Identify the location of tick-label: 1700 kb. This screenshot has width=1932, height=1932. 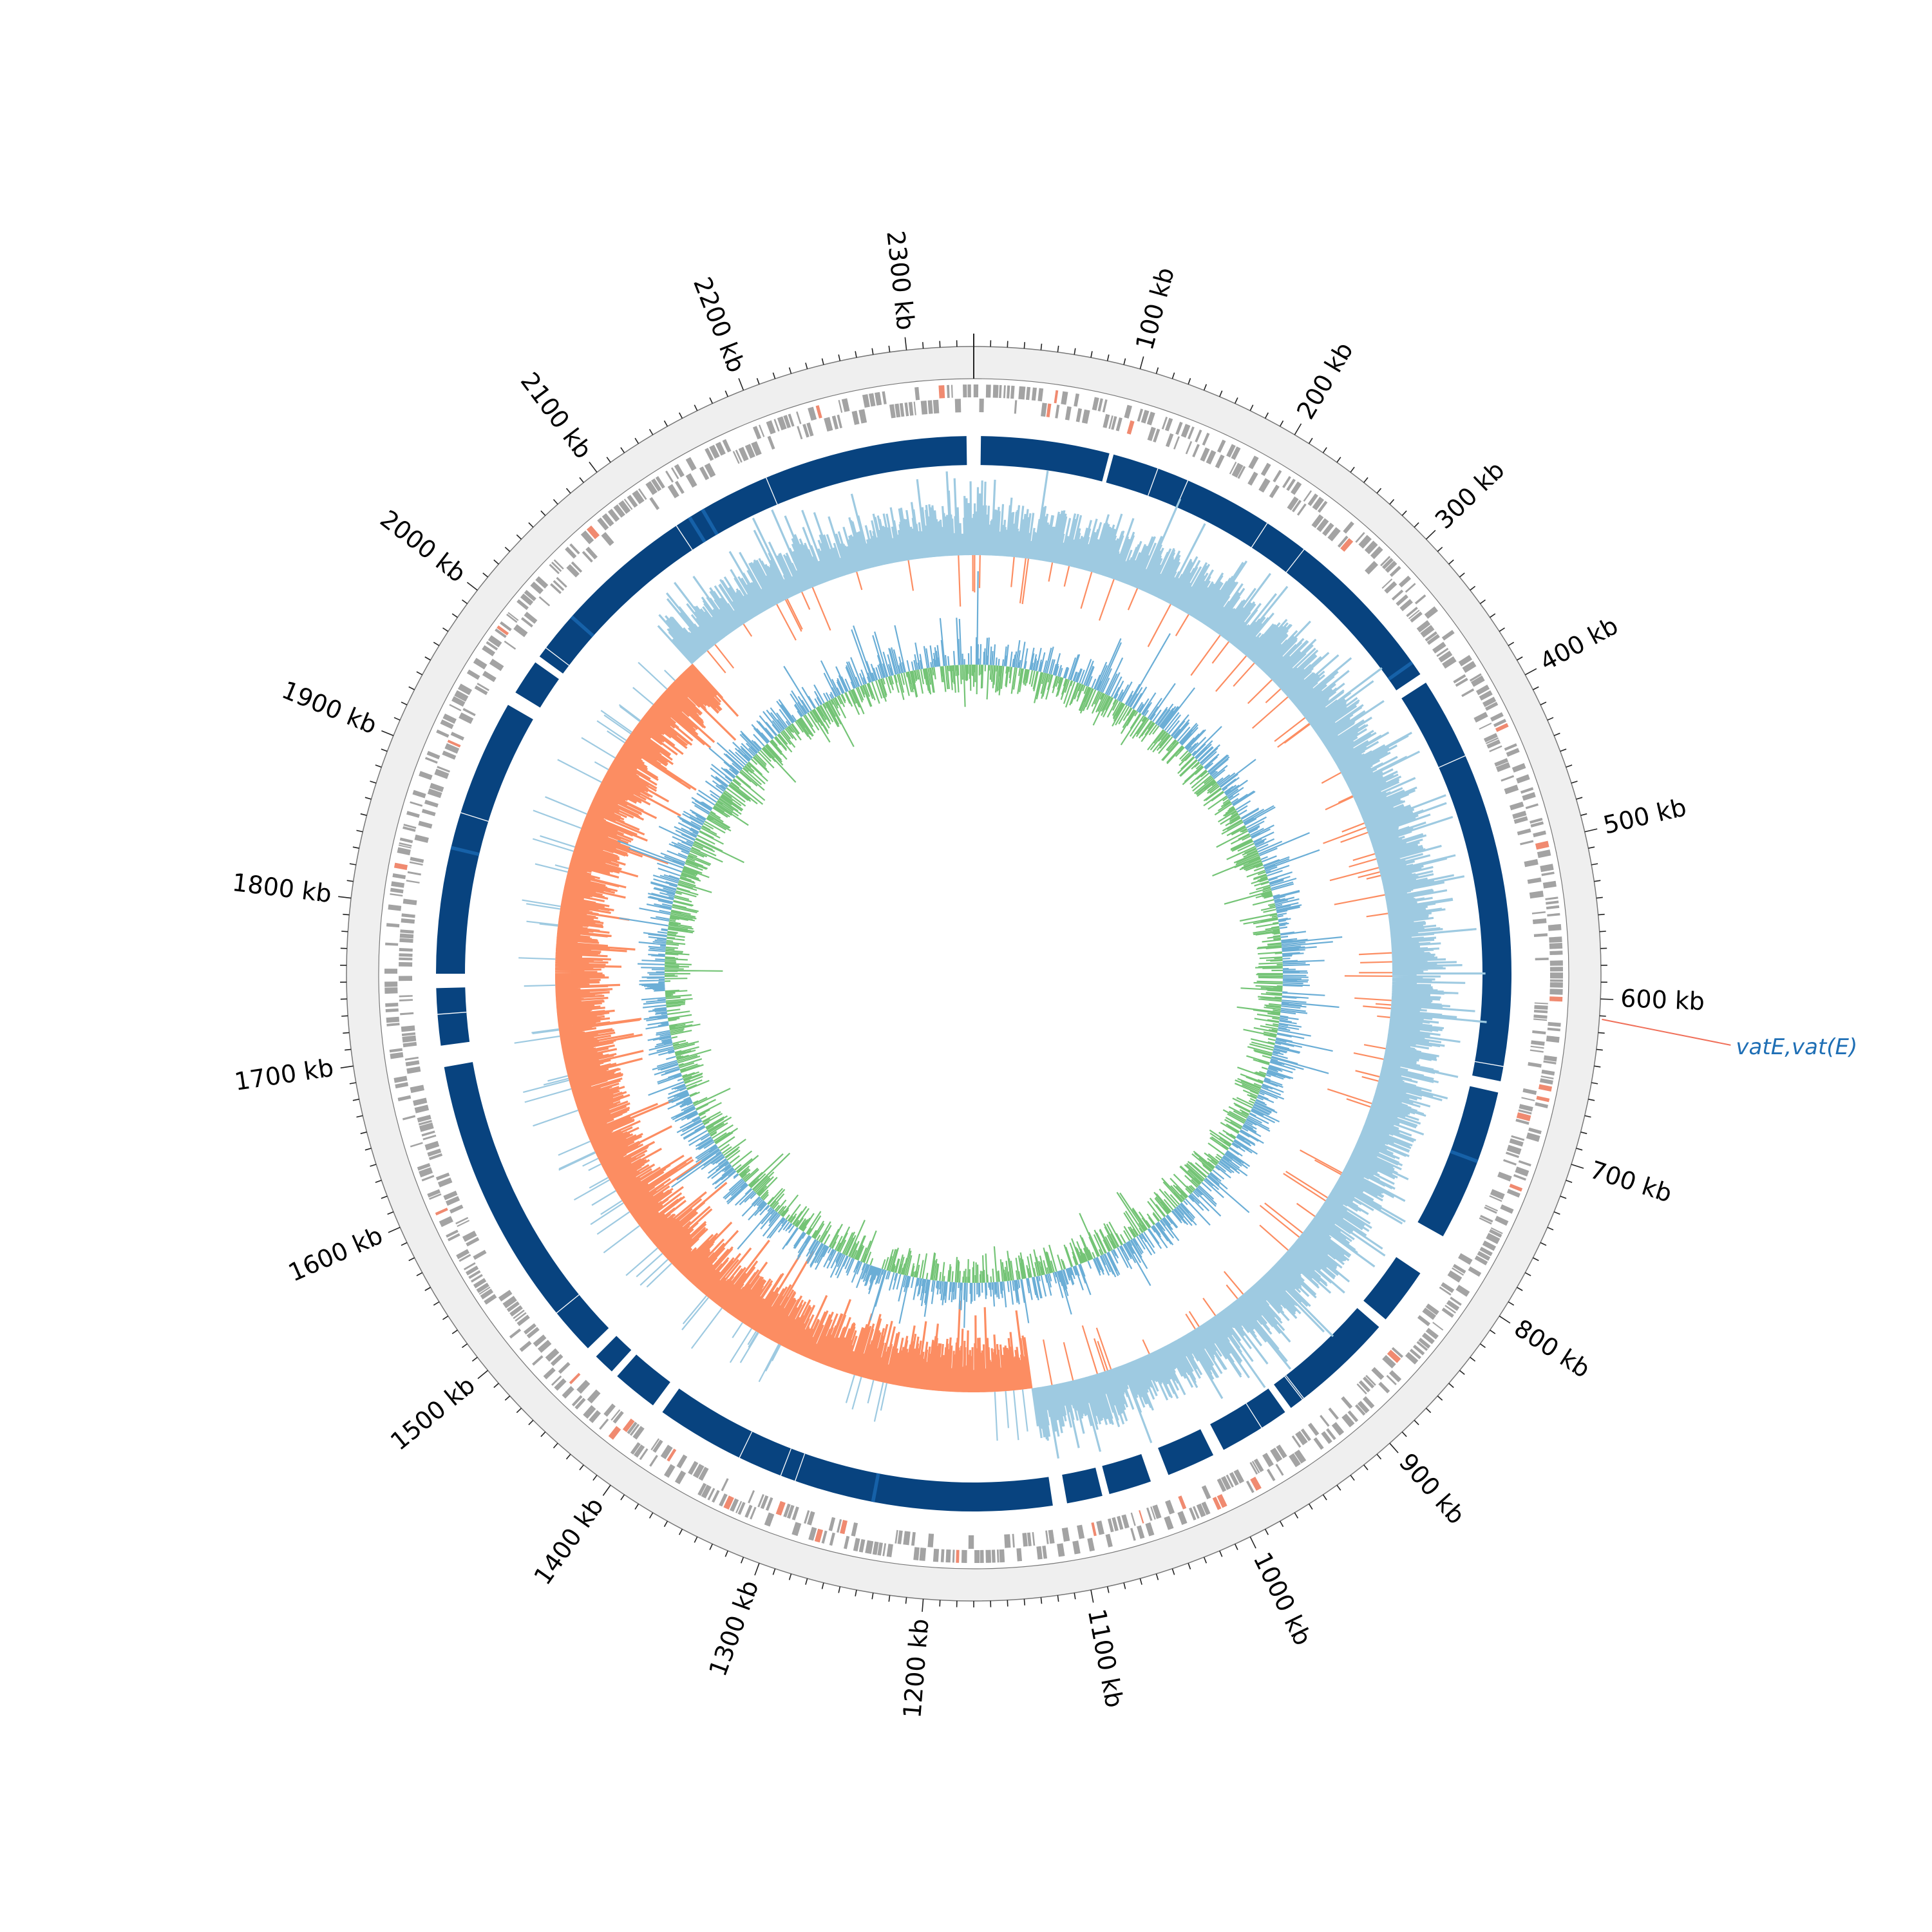
(284, 1075).